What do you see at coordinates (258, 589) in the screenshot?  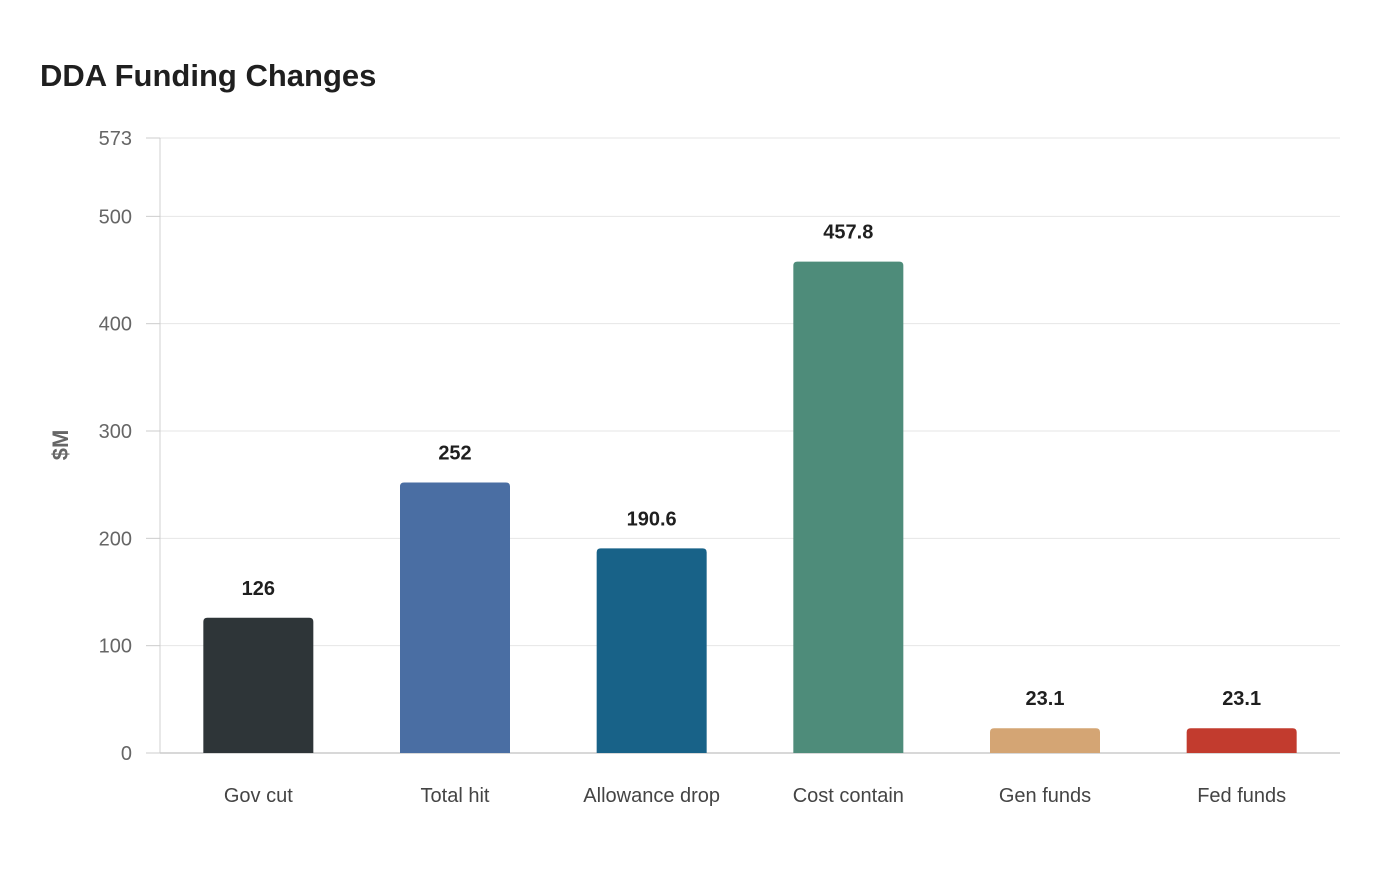 I see `value-label-gov-cut: 126` at bounding box center [258, 589].